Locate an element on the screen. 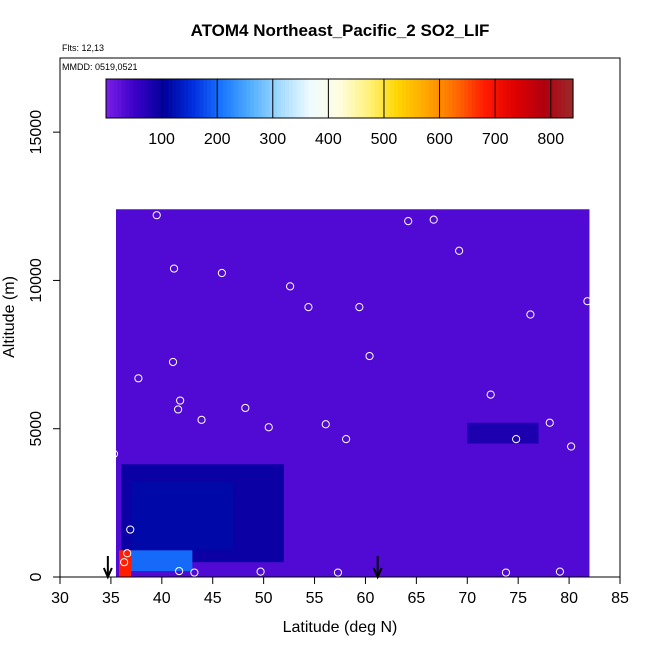  dates-annotation: MMDD: 0519,0521 is located at coordinates (100, 67).